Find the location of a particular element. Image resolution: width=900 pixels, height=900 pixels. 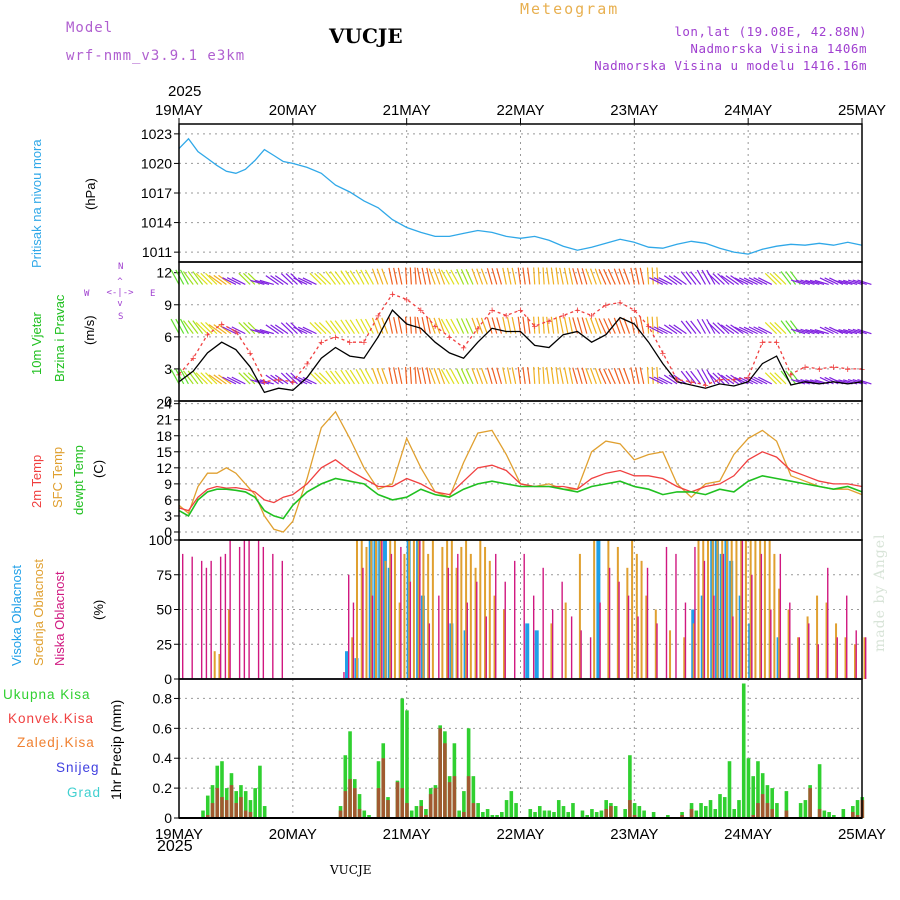

watermark: made by Angel is located at coordinates (880, 593).